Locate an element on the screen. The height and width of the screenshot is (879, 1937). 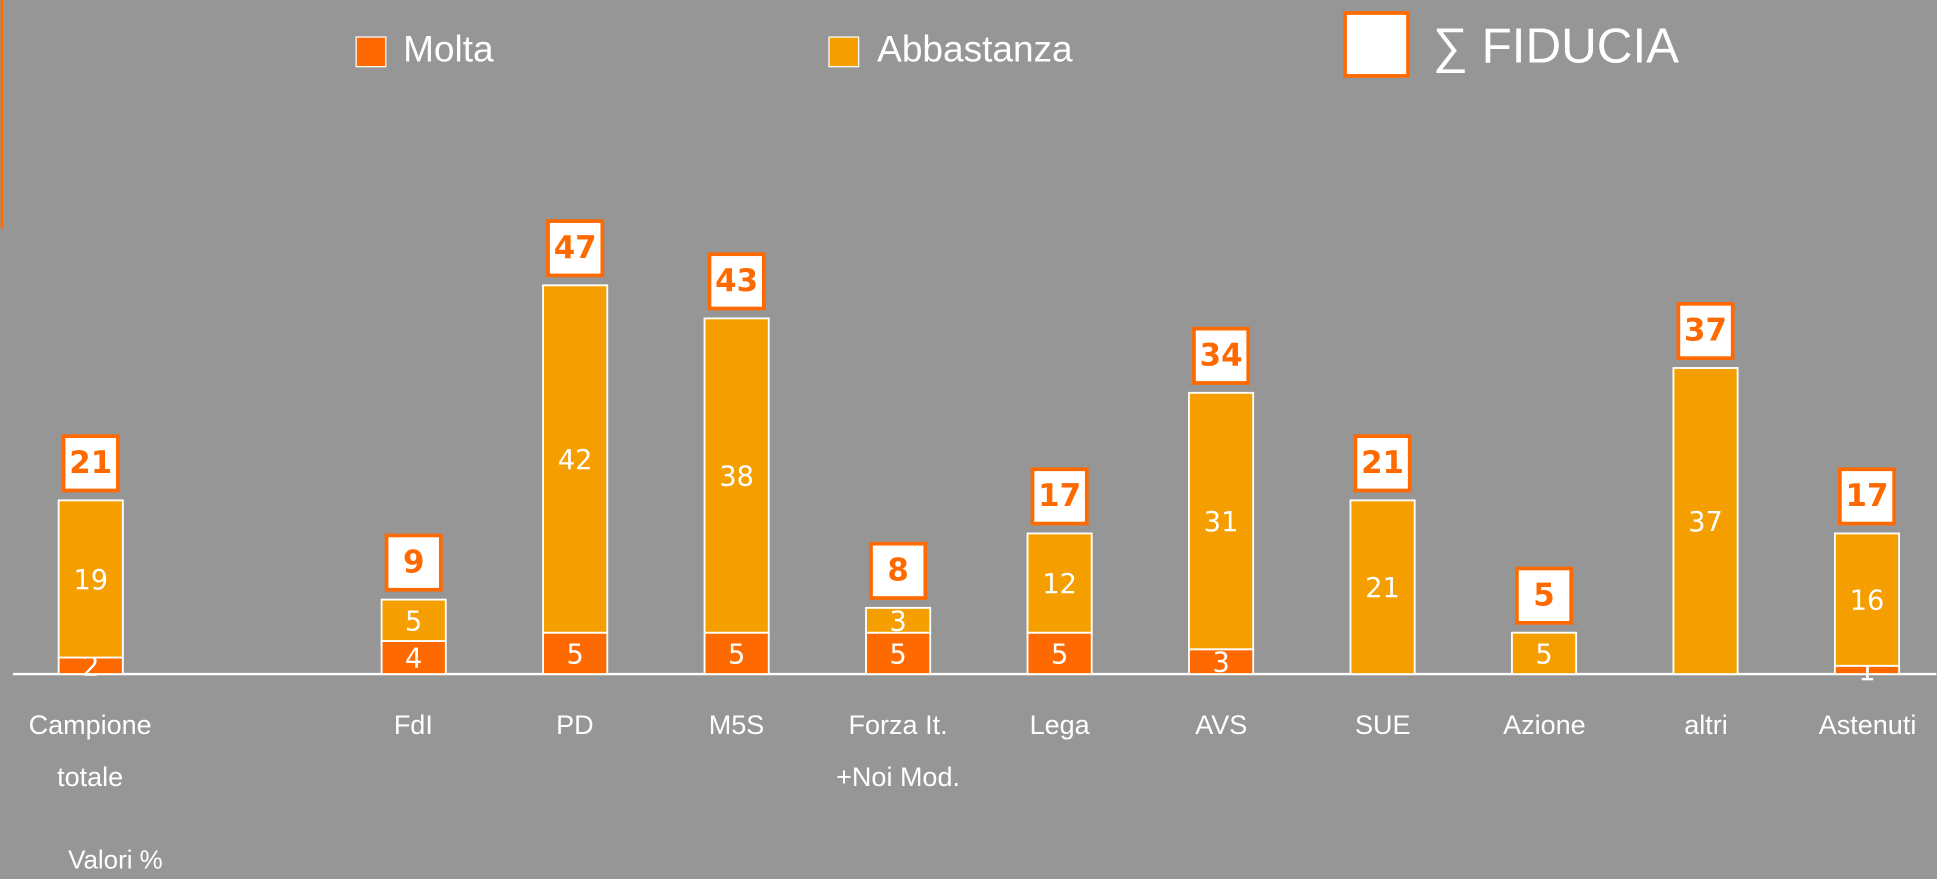
annotation: Valori % is located at coordinates (115, 861).